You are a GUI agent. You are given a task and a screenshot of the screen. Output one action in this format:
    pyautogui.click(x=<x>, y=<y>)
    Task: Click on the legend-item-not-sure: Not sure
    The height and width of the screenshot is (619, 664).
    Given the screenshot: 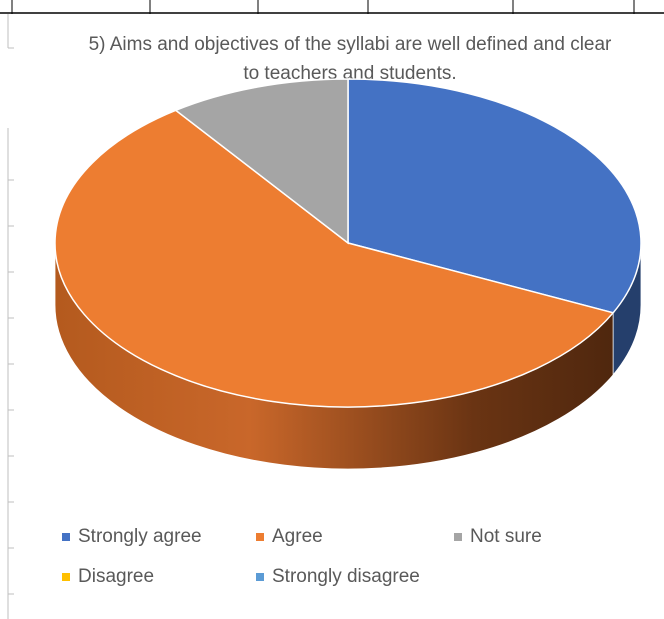 What is the action you would take?
    pyautogui.click(x=498, y=537)
    